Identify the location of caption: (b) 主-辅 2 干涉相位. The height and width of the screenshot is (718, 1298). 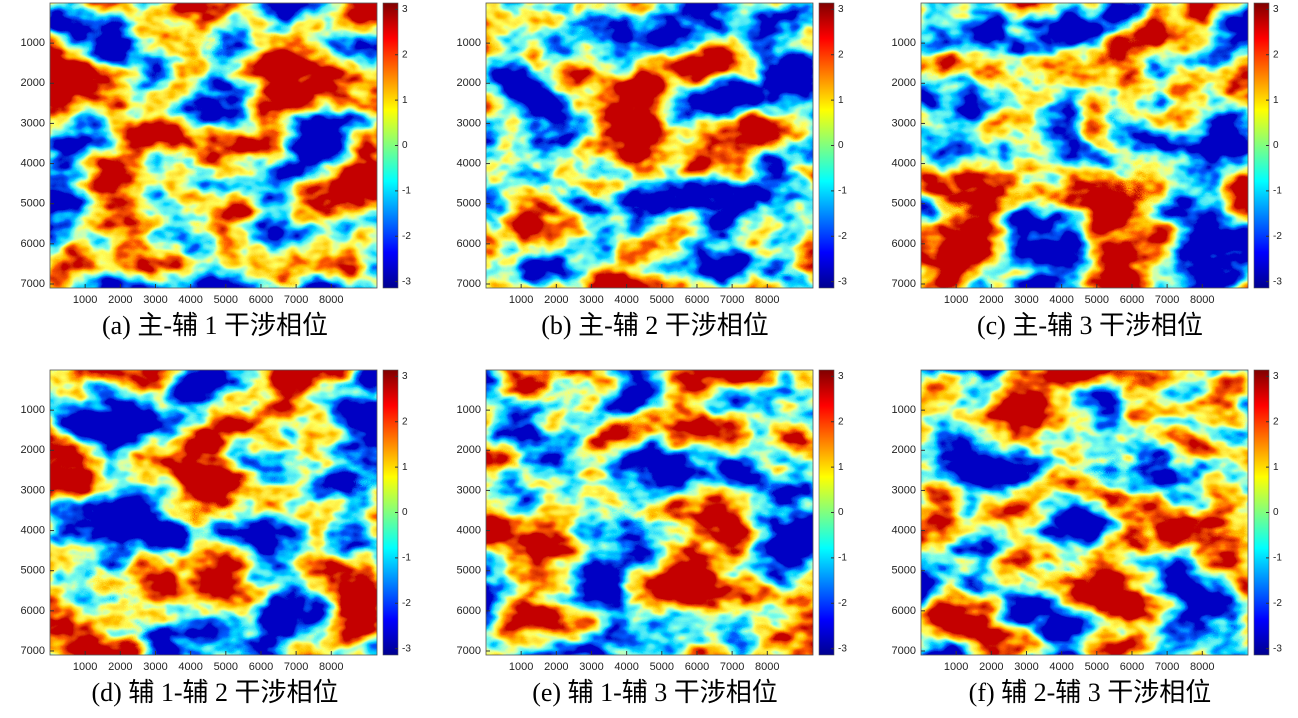
(654, 325).